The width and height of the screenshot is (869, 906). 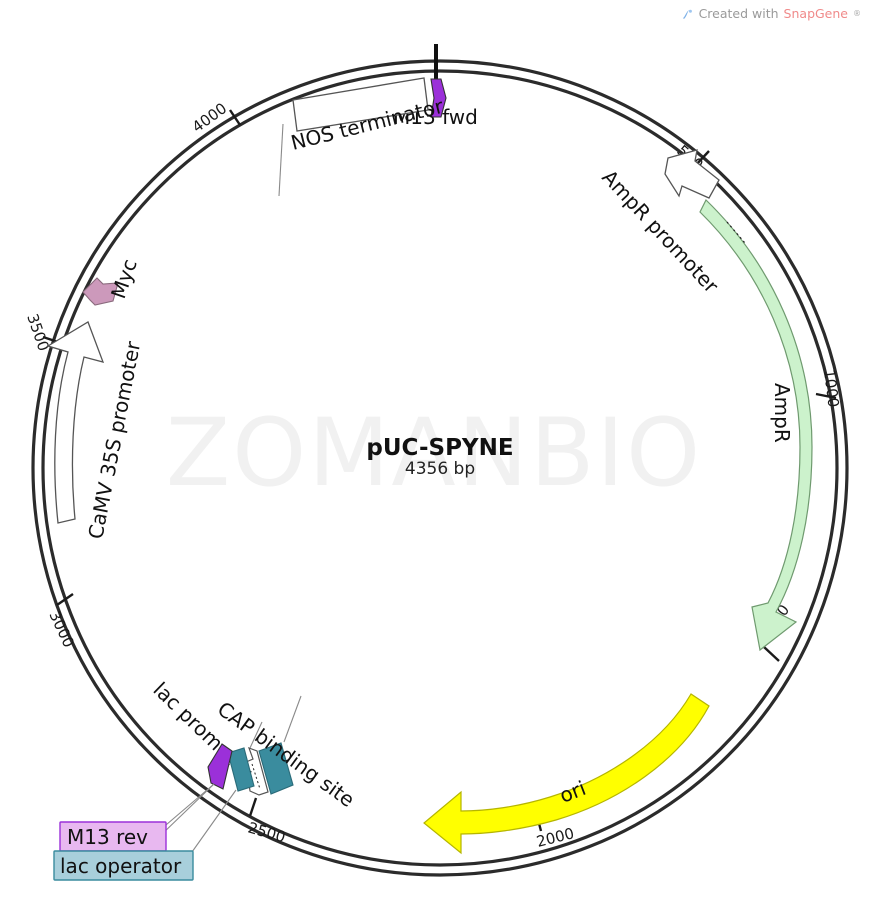 I want to click on tick-2500: 2500, so click(x=267, y=822).